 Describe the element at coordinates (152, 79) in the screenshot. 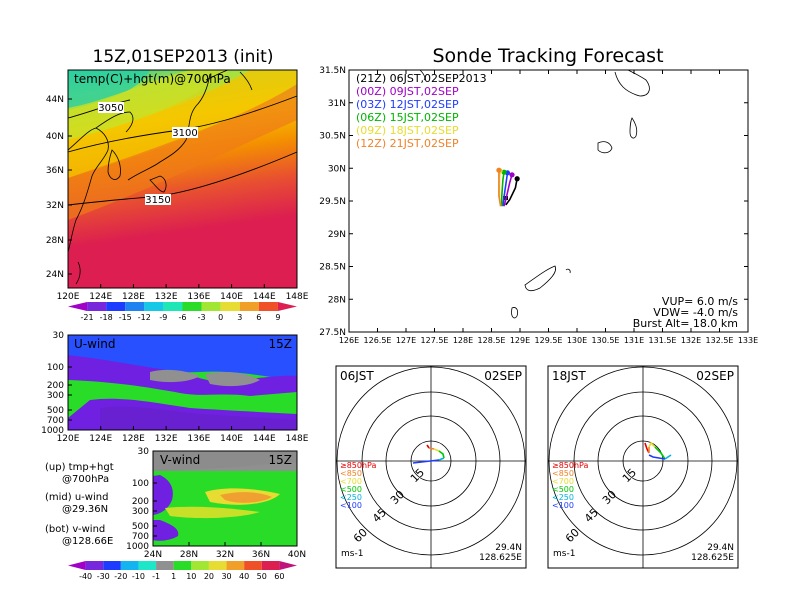

I see `temp-map-label: temp(C)+hgt(m)@700hPa` at that location.